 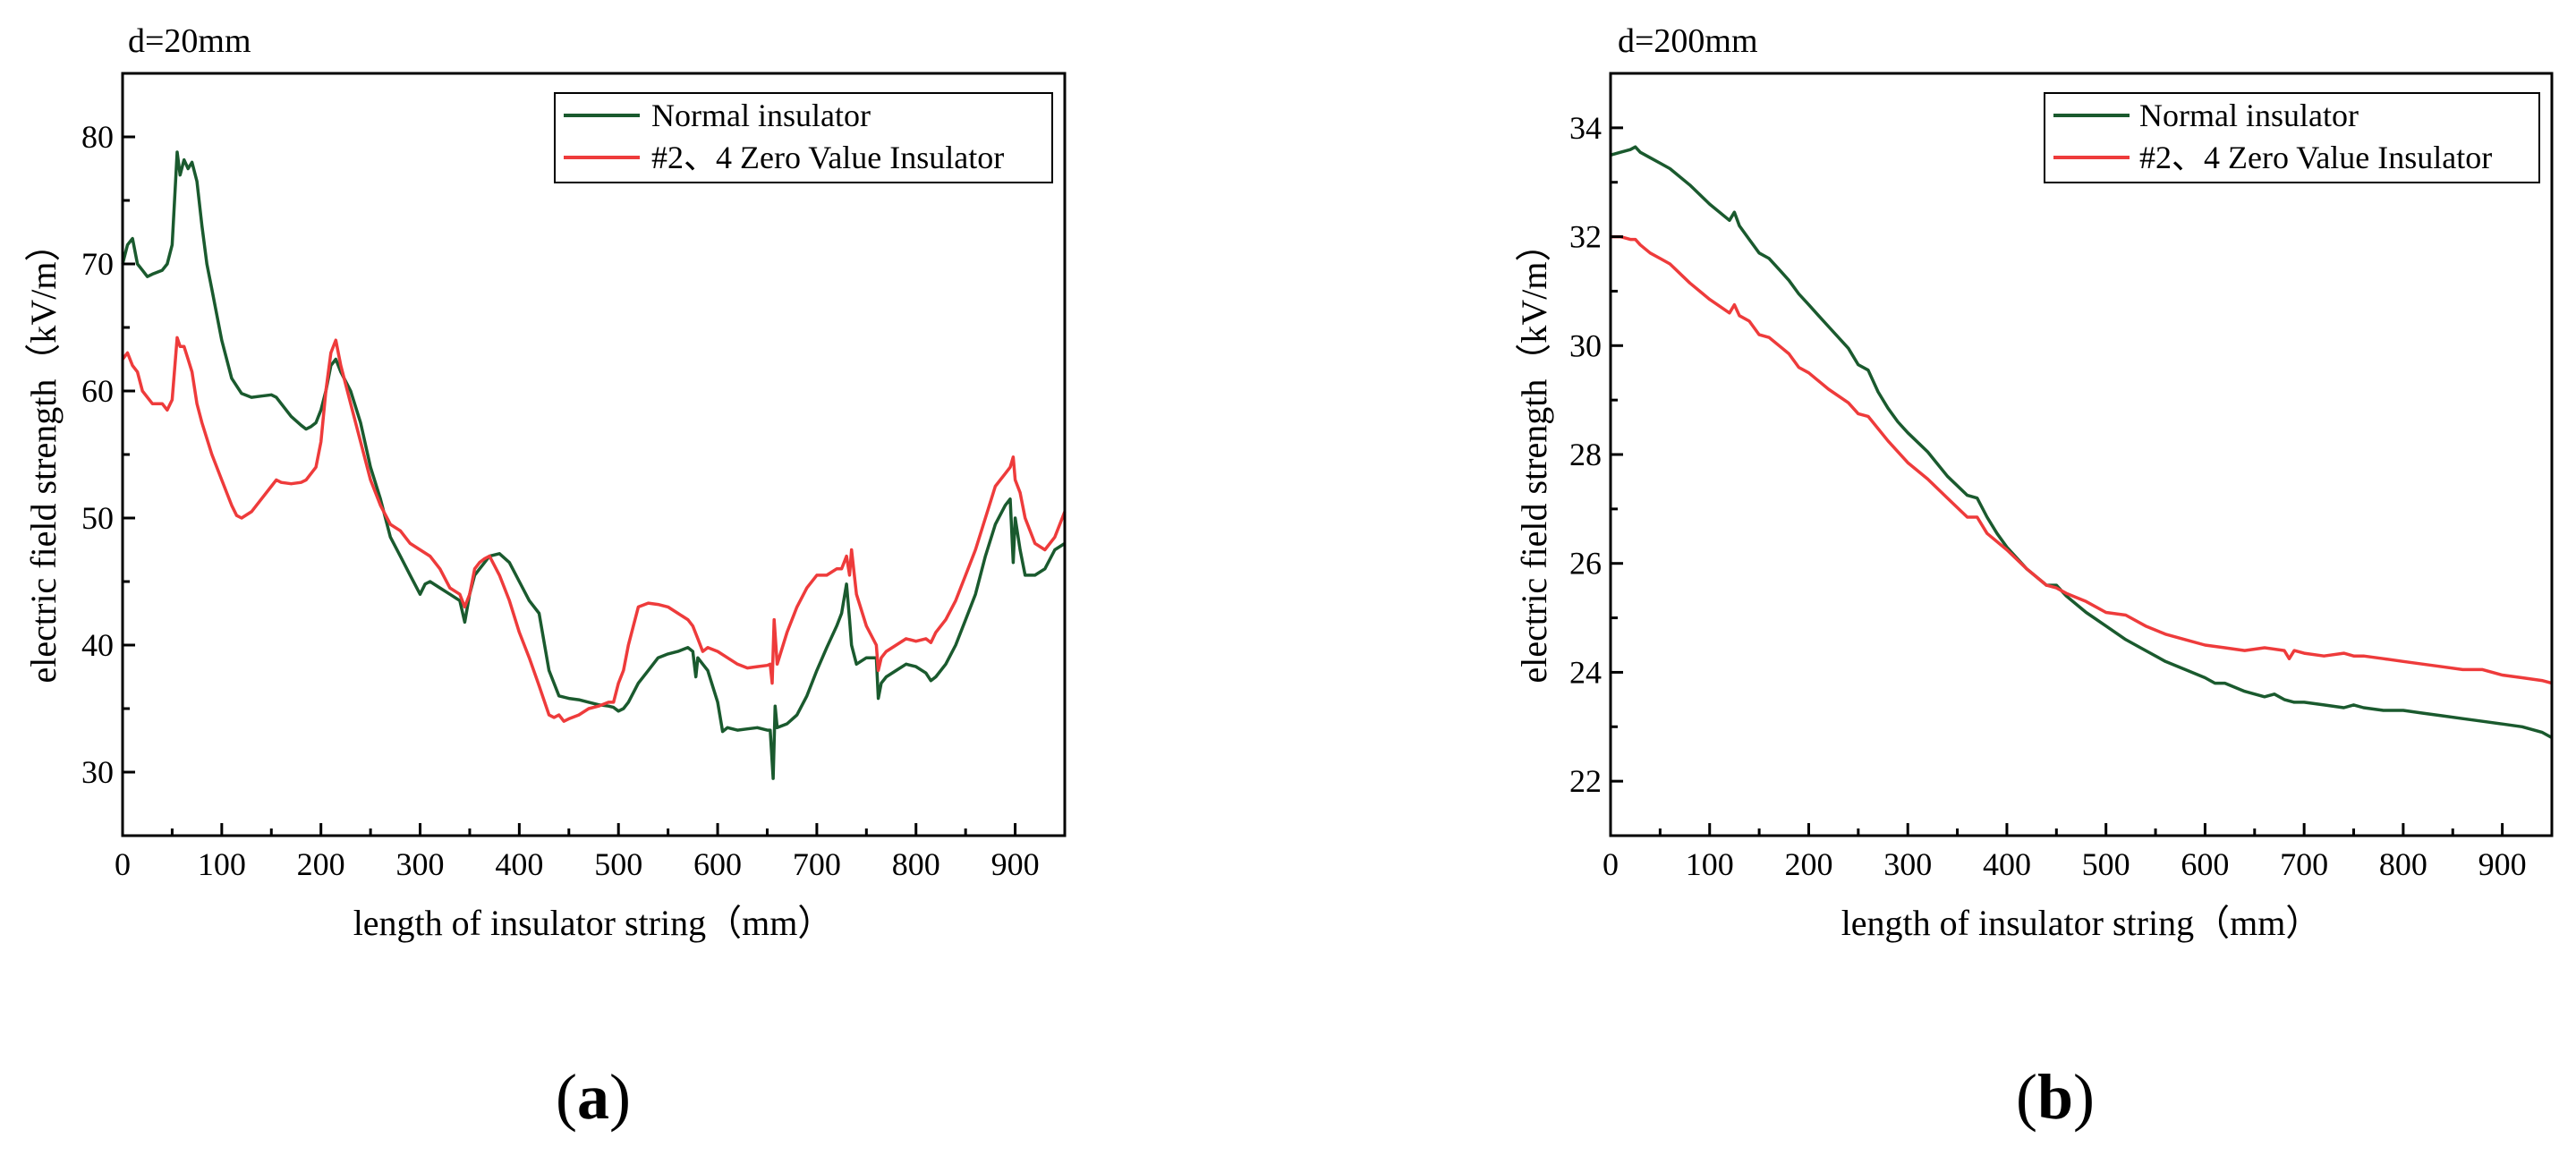 What do you see at coordinates (43, 455) in the screenshot?
I see `chart-a-y-axis-label: electric field strength（kV/m）` at bounding box center [43, 455].